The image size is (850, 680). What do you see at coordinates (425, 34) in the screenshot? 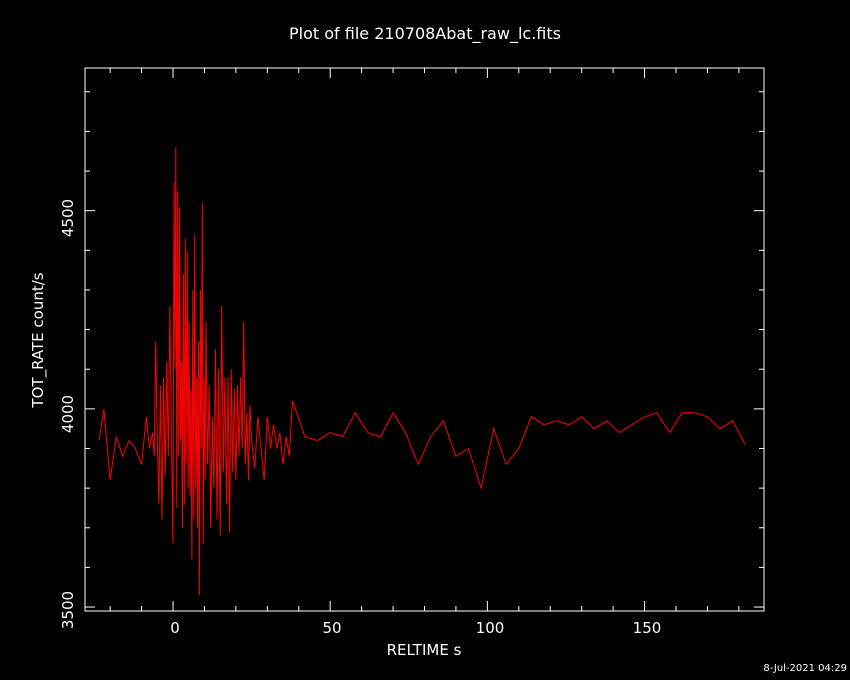
I see `plot-title: Plot of file 210708Abat_raw_lc.fits` at bounding box center [425, 34].